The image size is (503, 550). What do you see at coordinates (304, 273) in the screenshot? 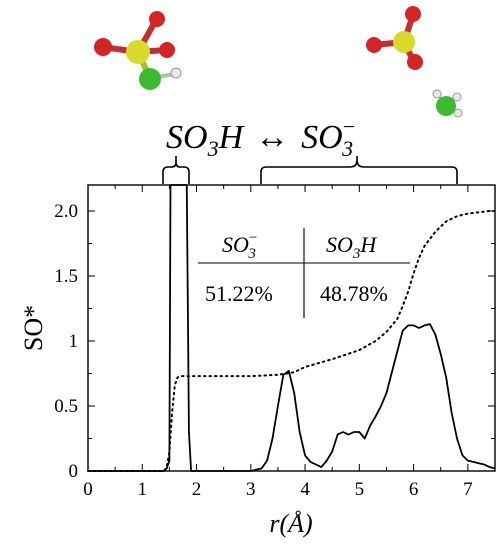
I see `percentage-table: SO− 3 SO3H 51.22% 48.78%` at bounding box center [304, 273].